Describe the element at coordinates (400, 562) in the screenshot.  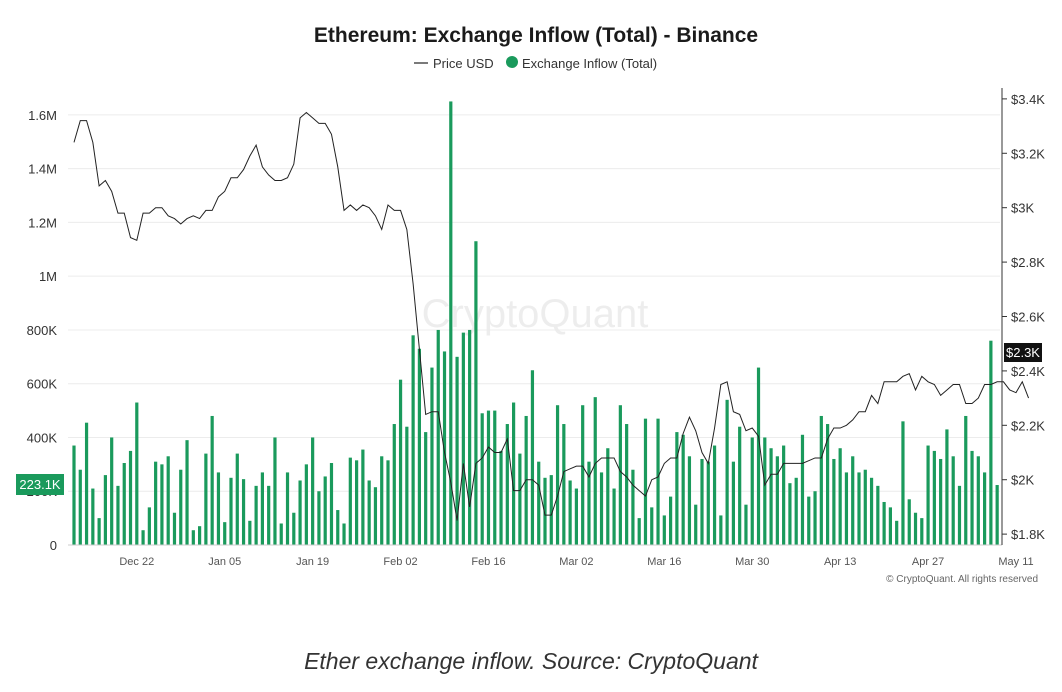
I see `x-tick-label: Feb 02` at that location.